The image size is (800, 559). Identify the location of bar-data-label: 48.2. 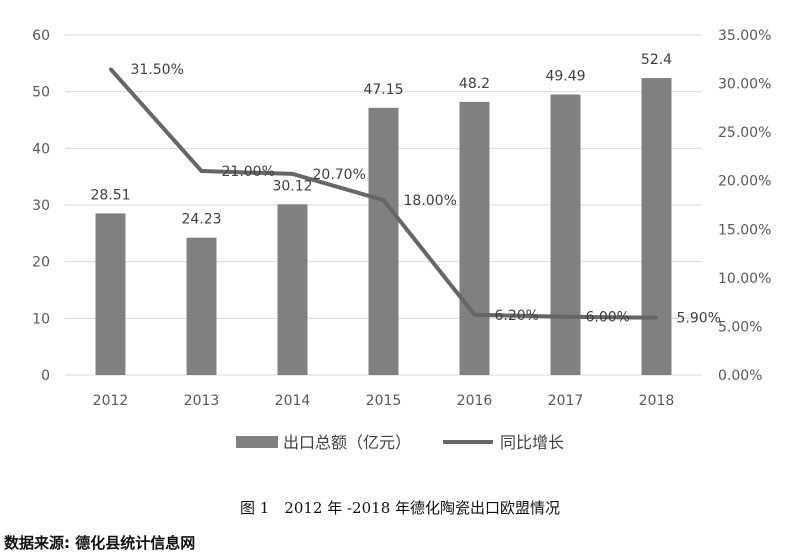
(474, 84).